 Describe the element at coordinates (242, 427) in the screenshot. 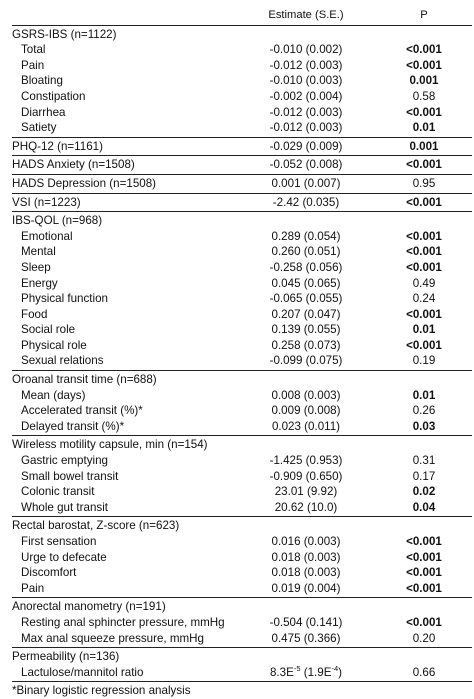

I see `table-row: Delayed transit (%)* 0.023 (0.011) 0.03` at that location.